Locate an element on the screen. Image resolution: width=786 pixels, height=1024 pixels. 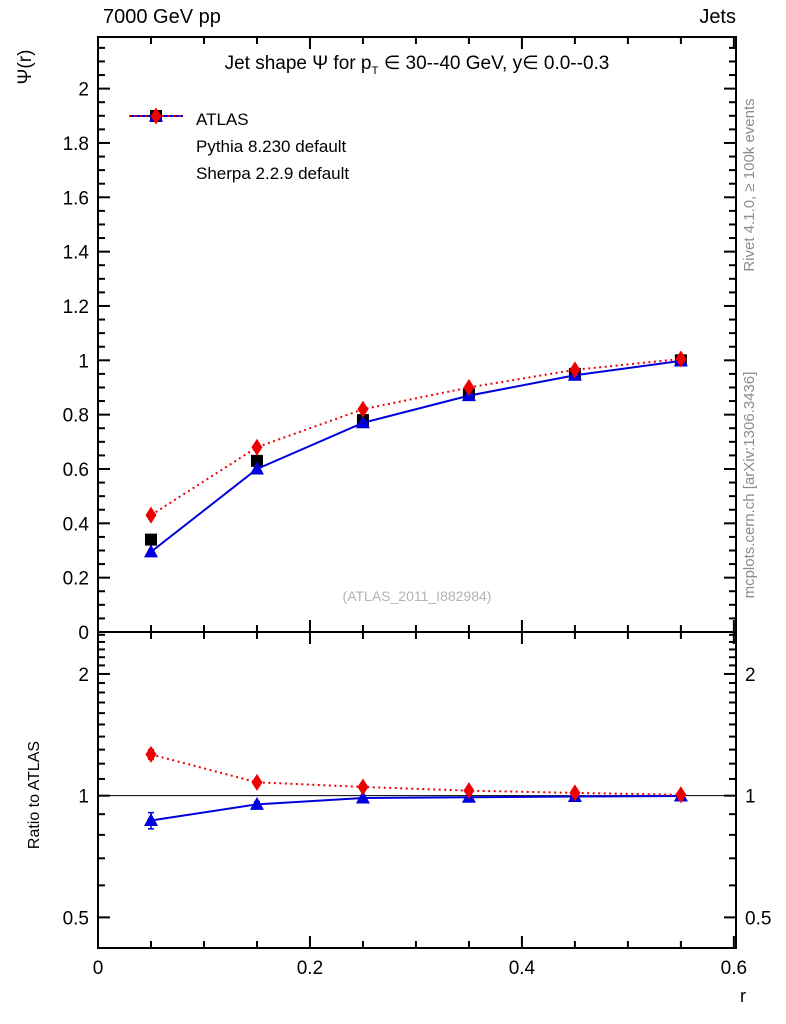
legend-row-sherpa: Sherpa 2.2.9 default is located at coordinates (239, 147).